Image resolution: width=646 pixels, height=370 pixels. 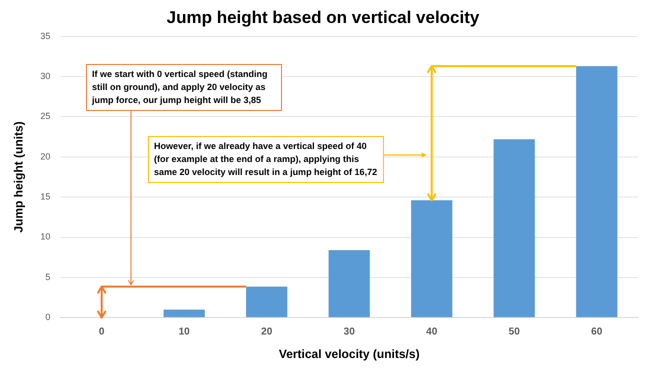 I want to click on x-tick-label: 60, so click(x=597, y=332).